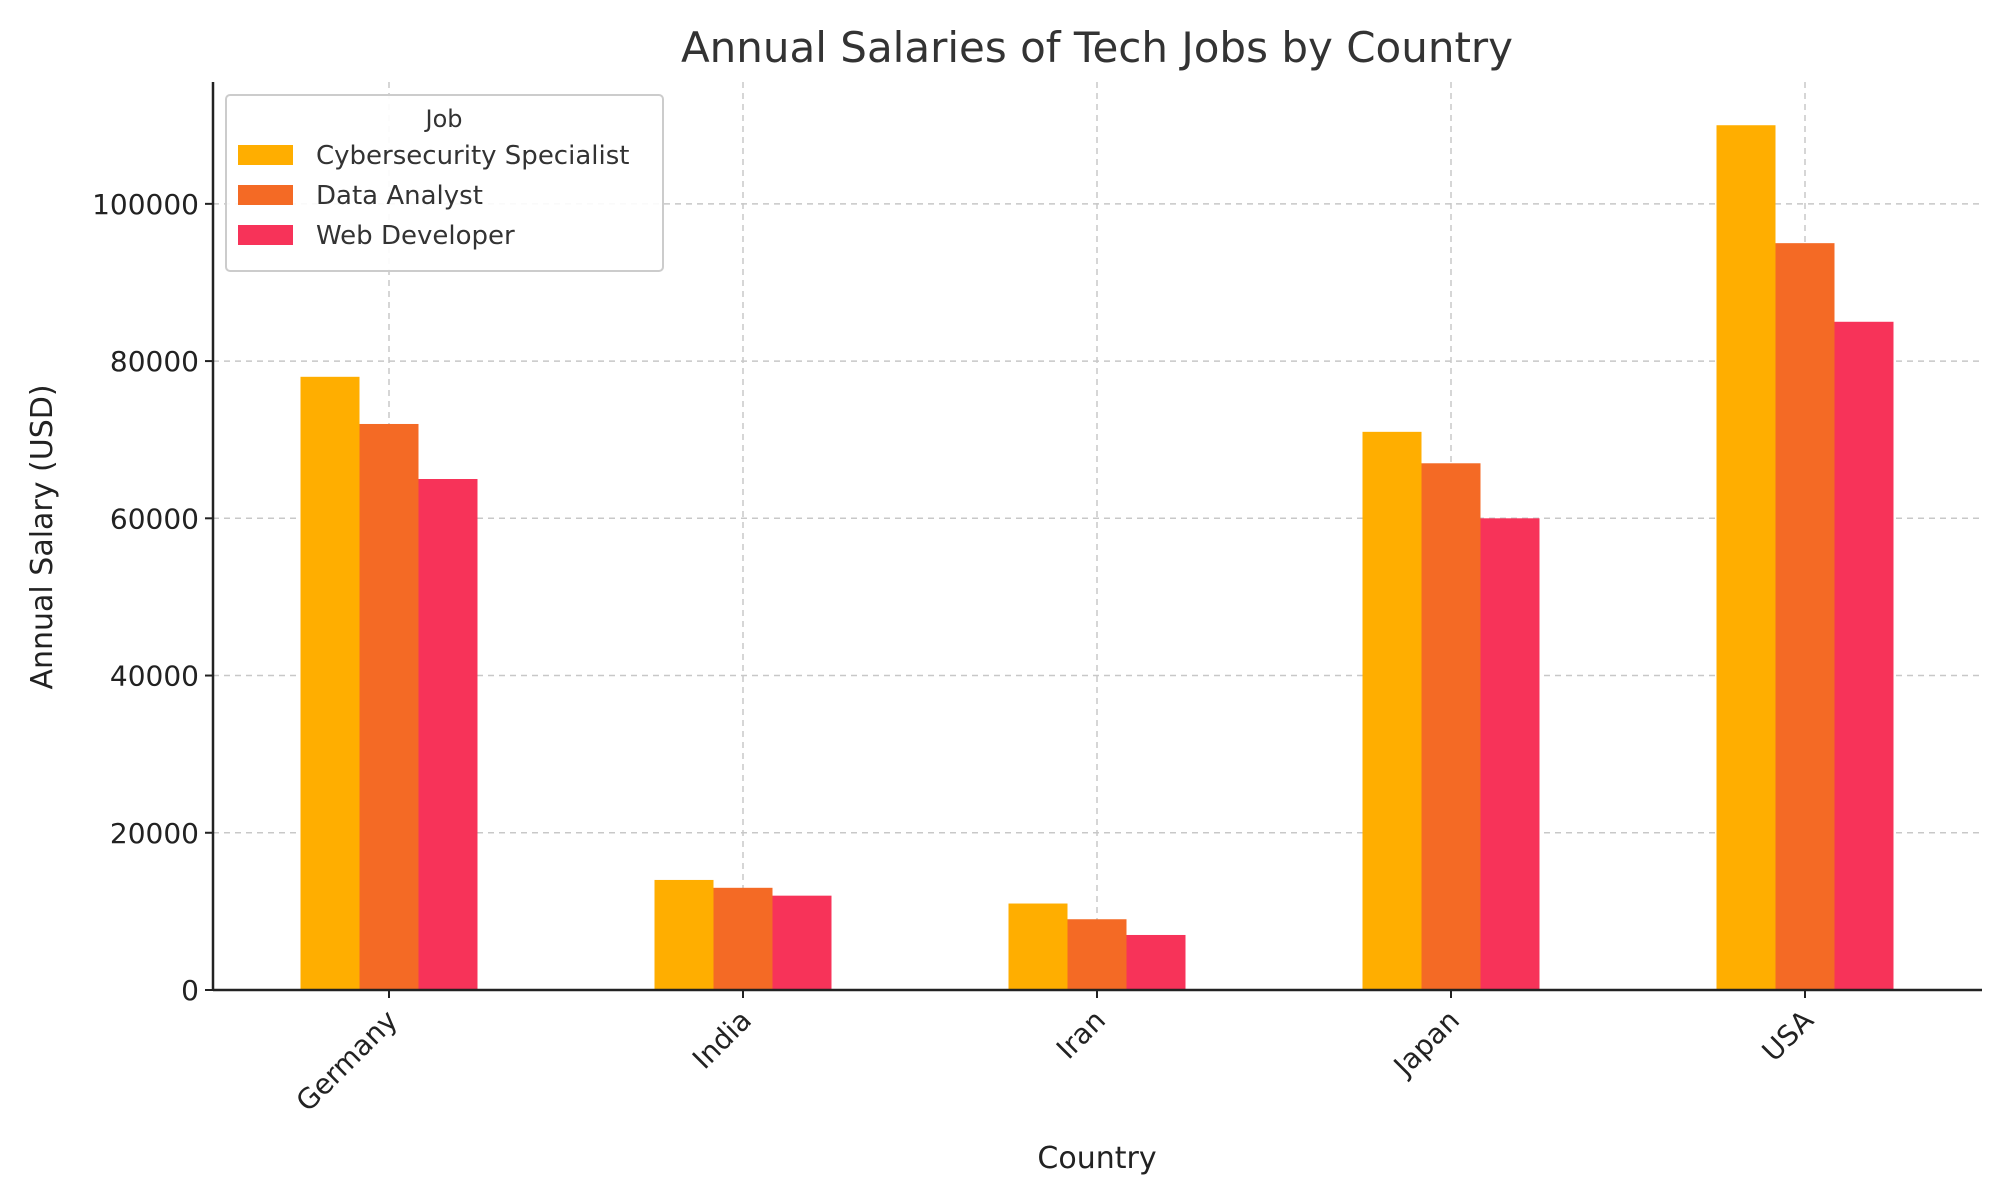 Image resolution: width=2000 pixels, height=1204 pixels. I want to click on bar-germany-cybersecurity-specialist, so click(330, 683).